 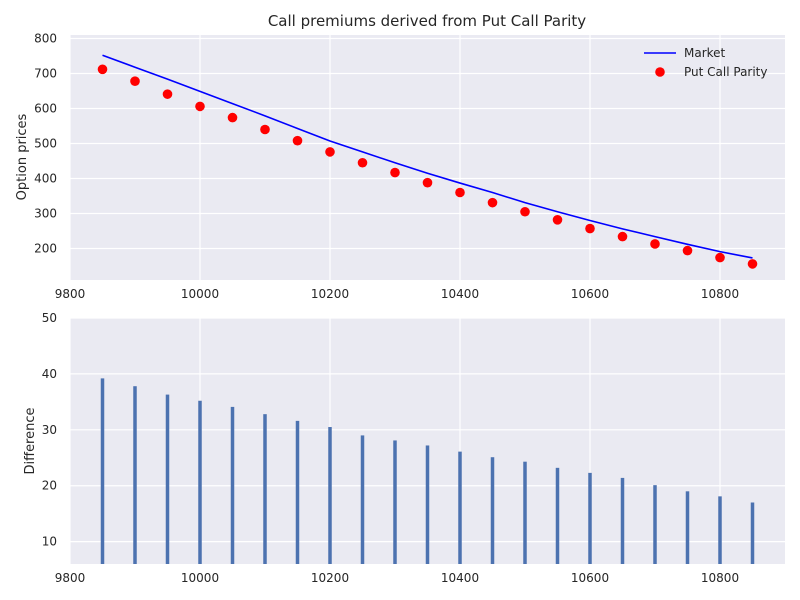 I want to click on bottom-x-tick-label: 10400, so click(x=460, y=578).